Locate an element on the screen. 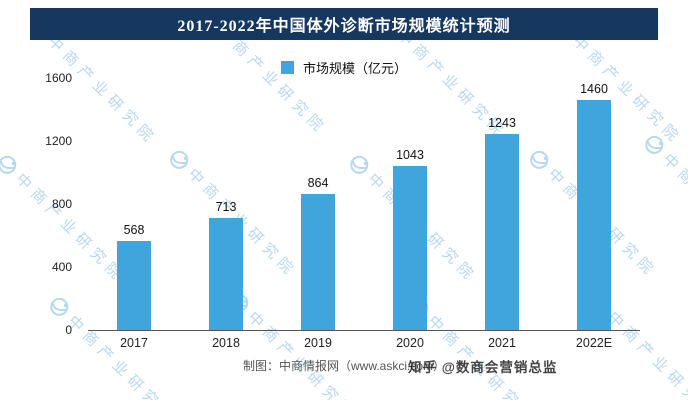 The width and height of the screenshot is (688, 400). bar-value-label: 864 is located at coordinates (318, 183).